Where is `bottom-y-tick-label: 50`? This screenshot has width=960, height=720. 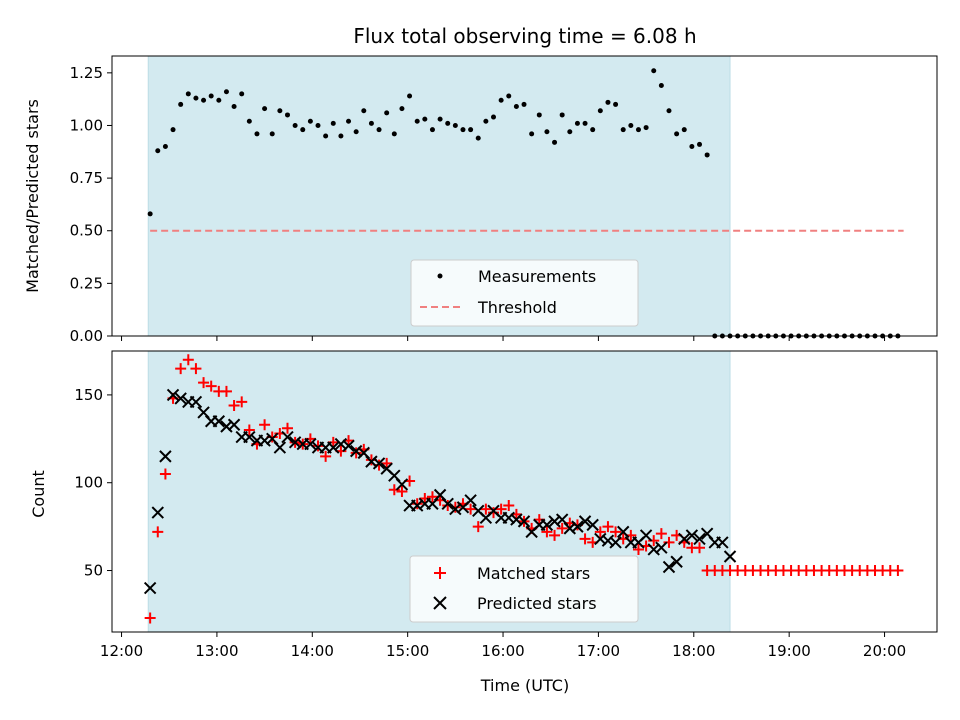 bottom-y-tick-label: 50 is located at coordinates (93, 571).